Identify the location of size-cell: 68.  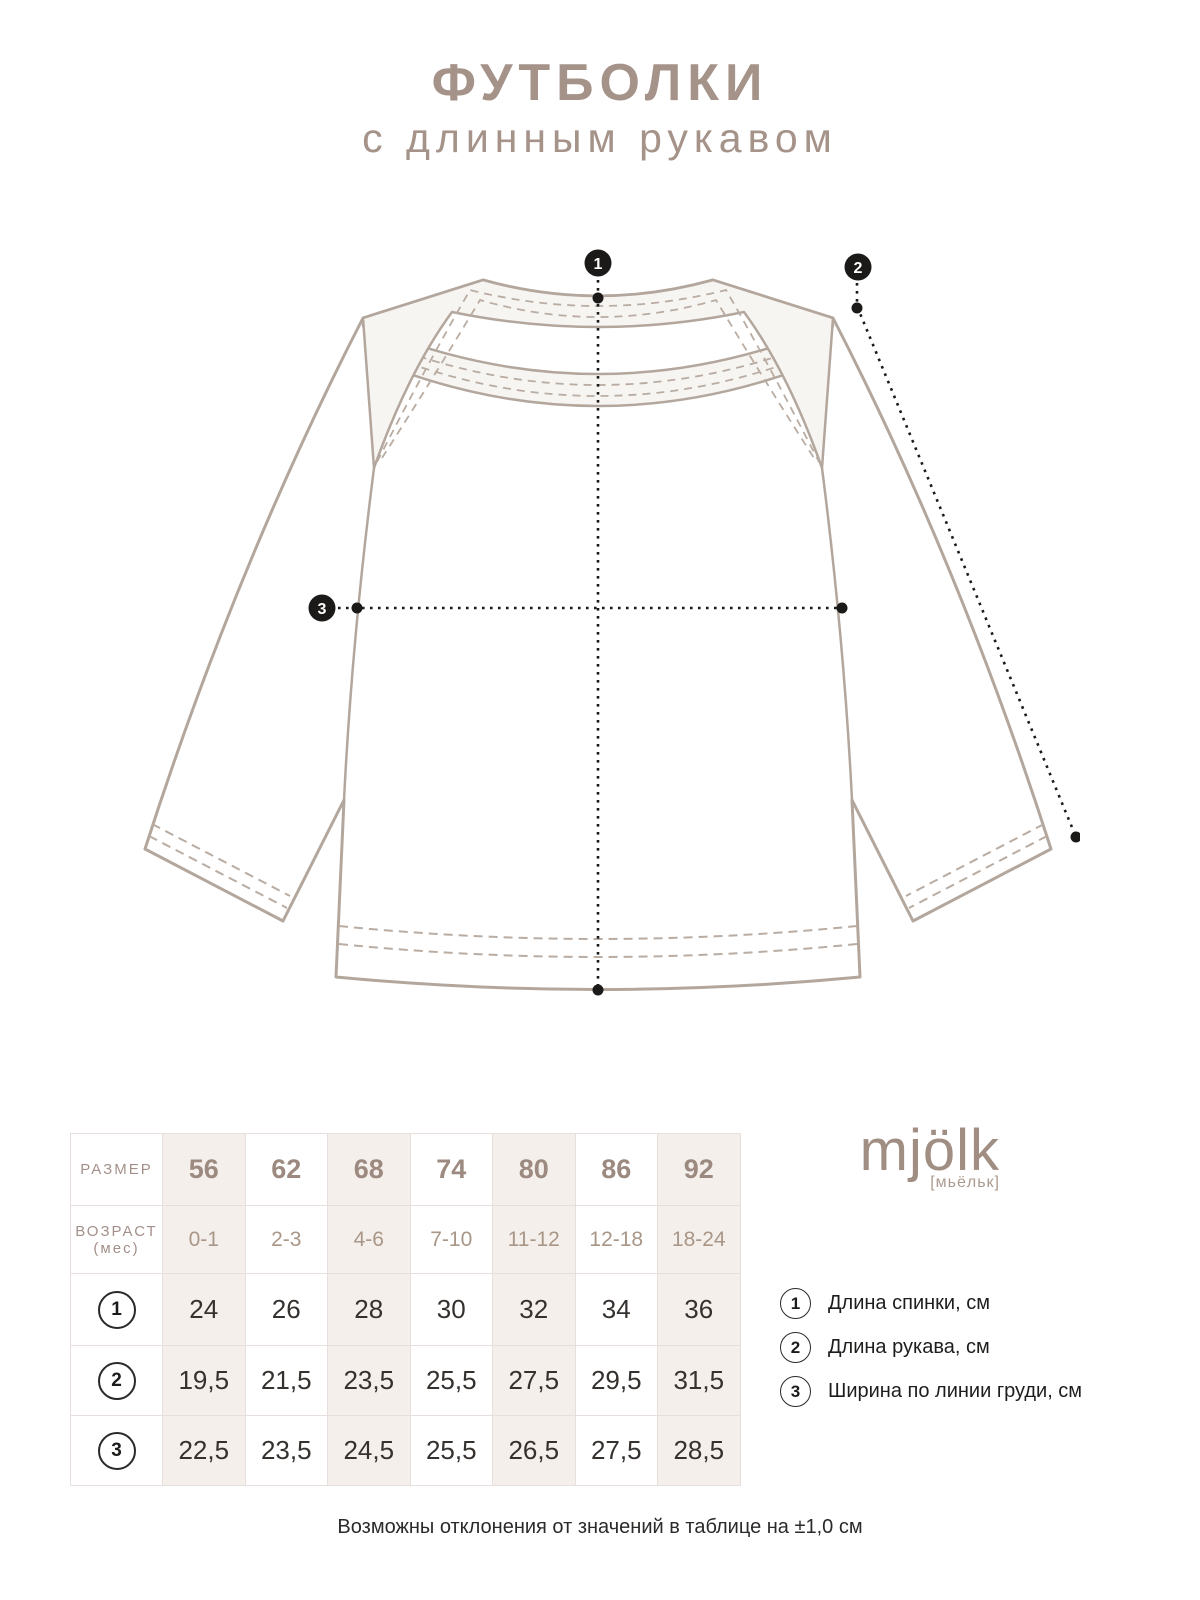
(369, 1170).